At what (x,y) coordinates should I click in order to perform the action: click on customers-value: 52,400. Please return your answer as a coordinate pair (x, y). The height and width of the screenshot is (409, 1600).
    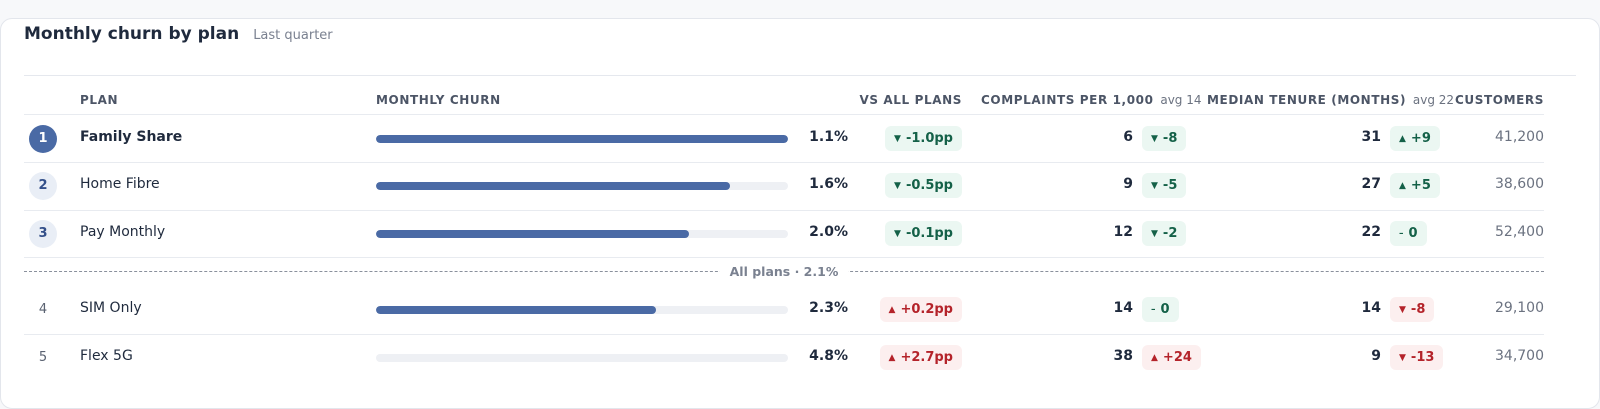
    Looking at the image, I should click on (1519, 232).